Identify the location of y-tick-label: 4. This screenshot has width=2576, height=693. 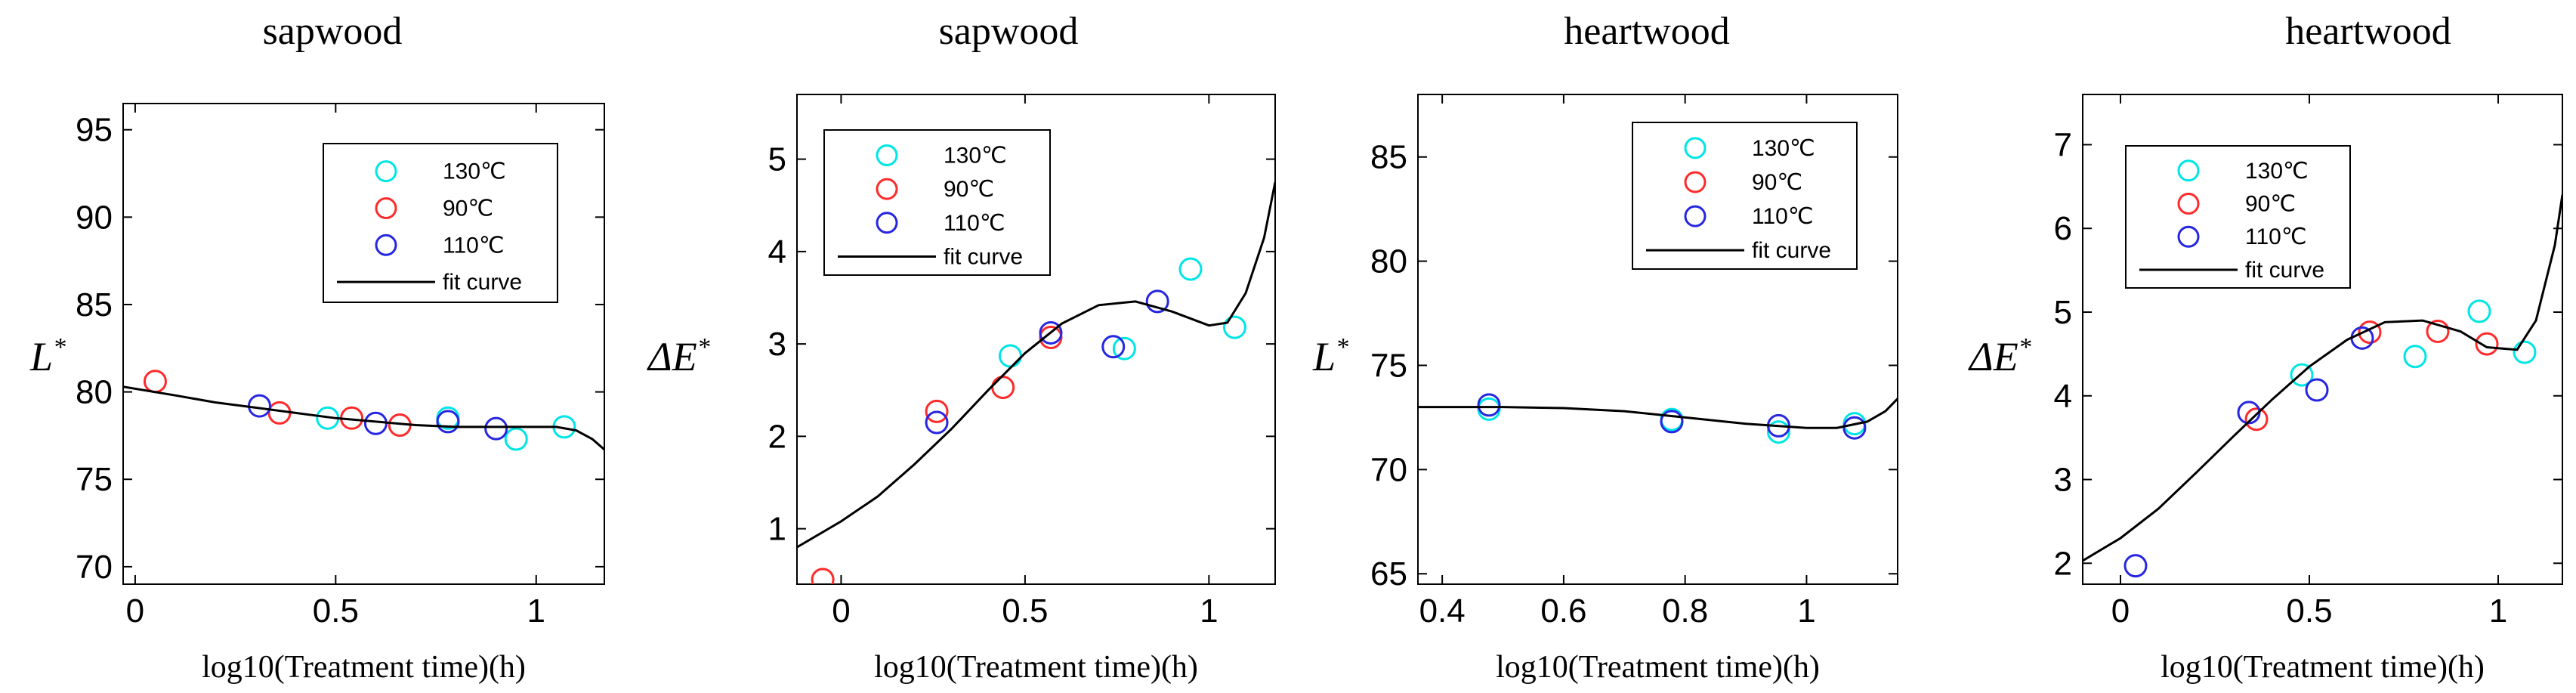
(777, 253).